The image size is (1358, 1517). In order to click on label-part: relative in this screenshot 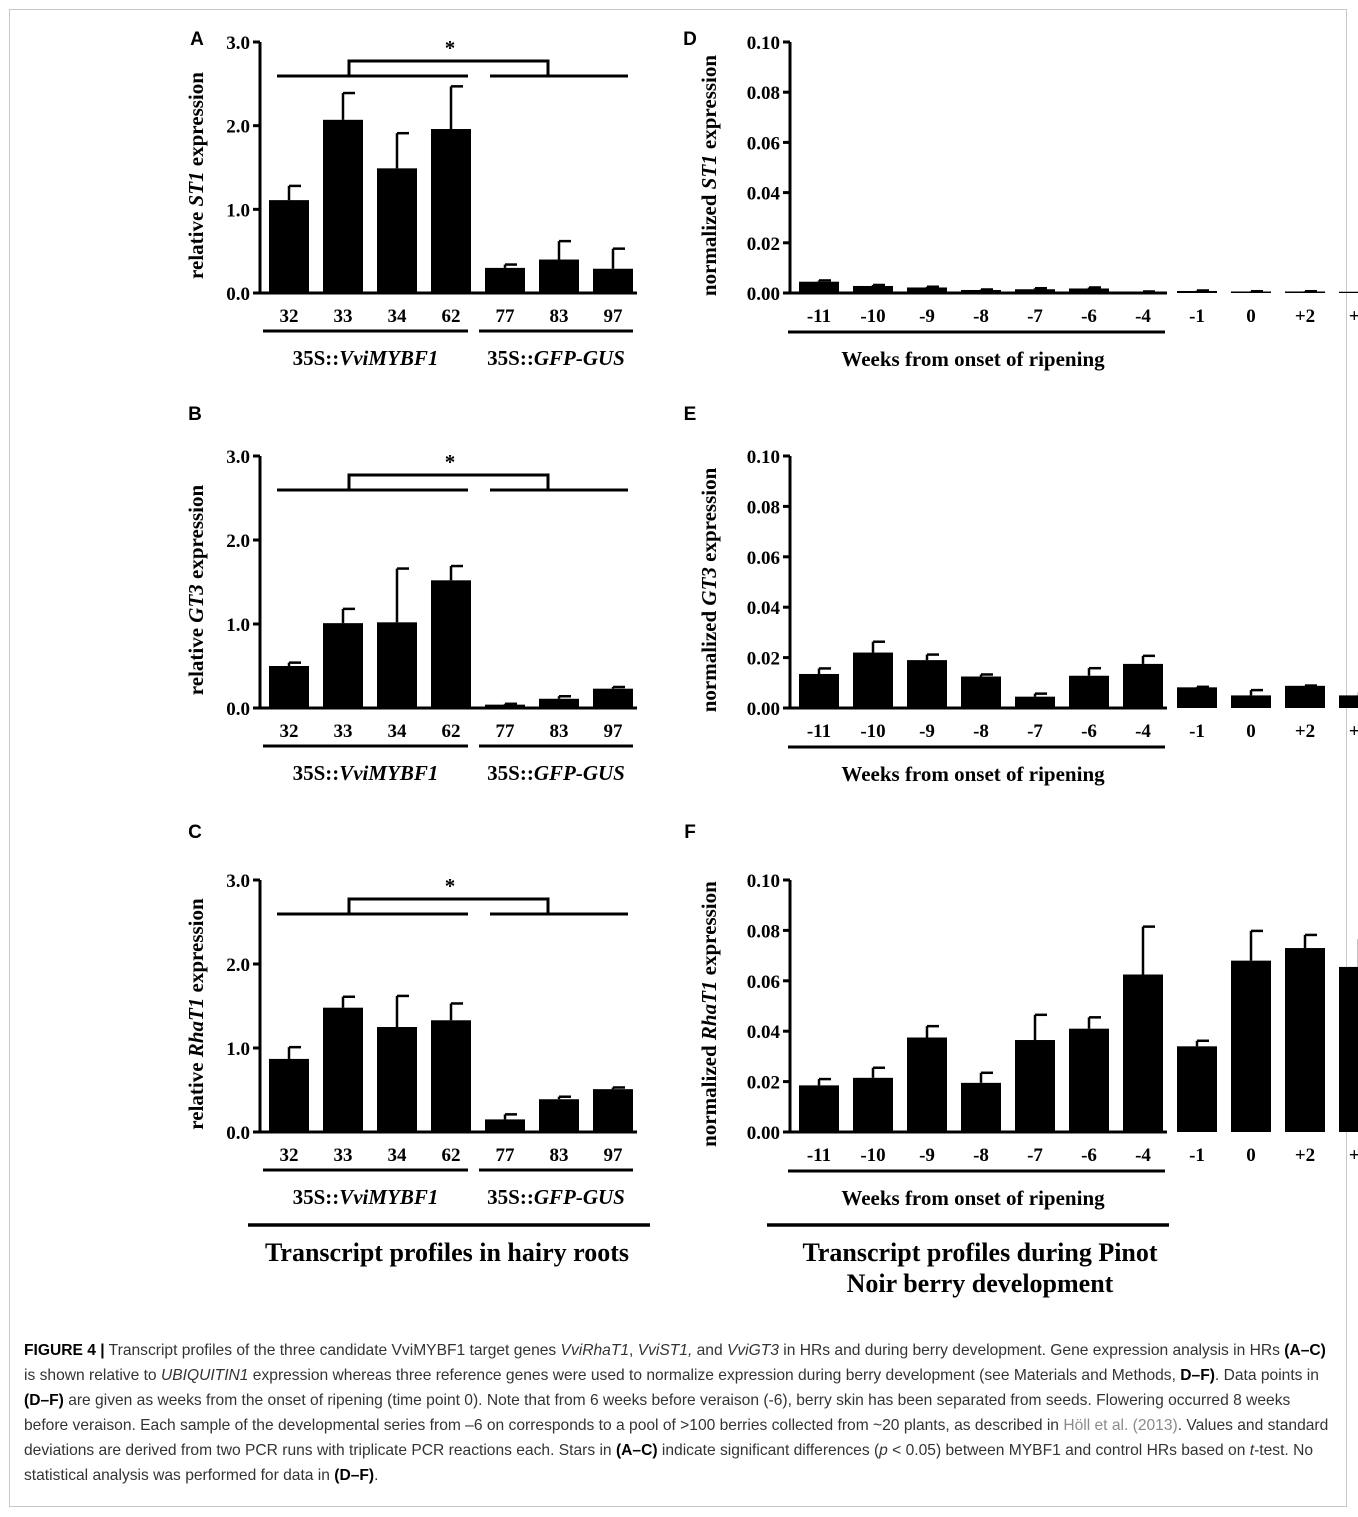, I will do `click(196, 1093)`.